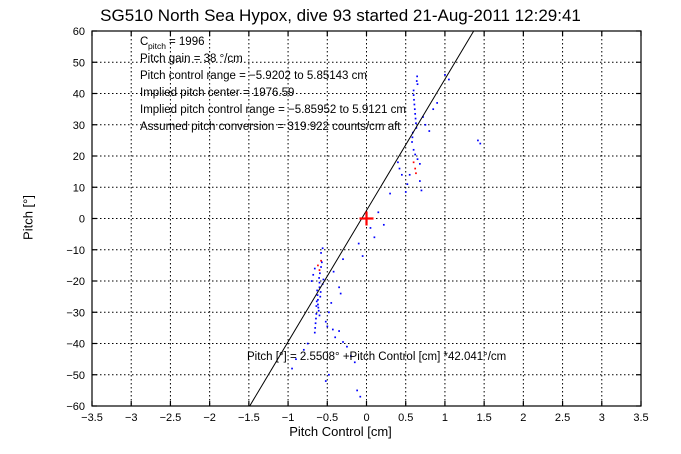 This screenshot has height=454, width=681. Describe the element at coordinates (523, 418) in the screenshot. I see `x-tick-label: 2` at that location.